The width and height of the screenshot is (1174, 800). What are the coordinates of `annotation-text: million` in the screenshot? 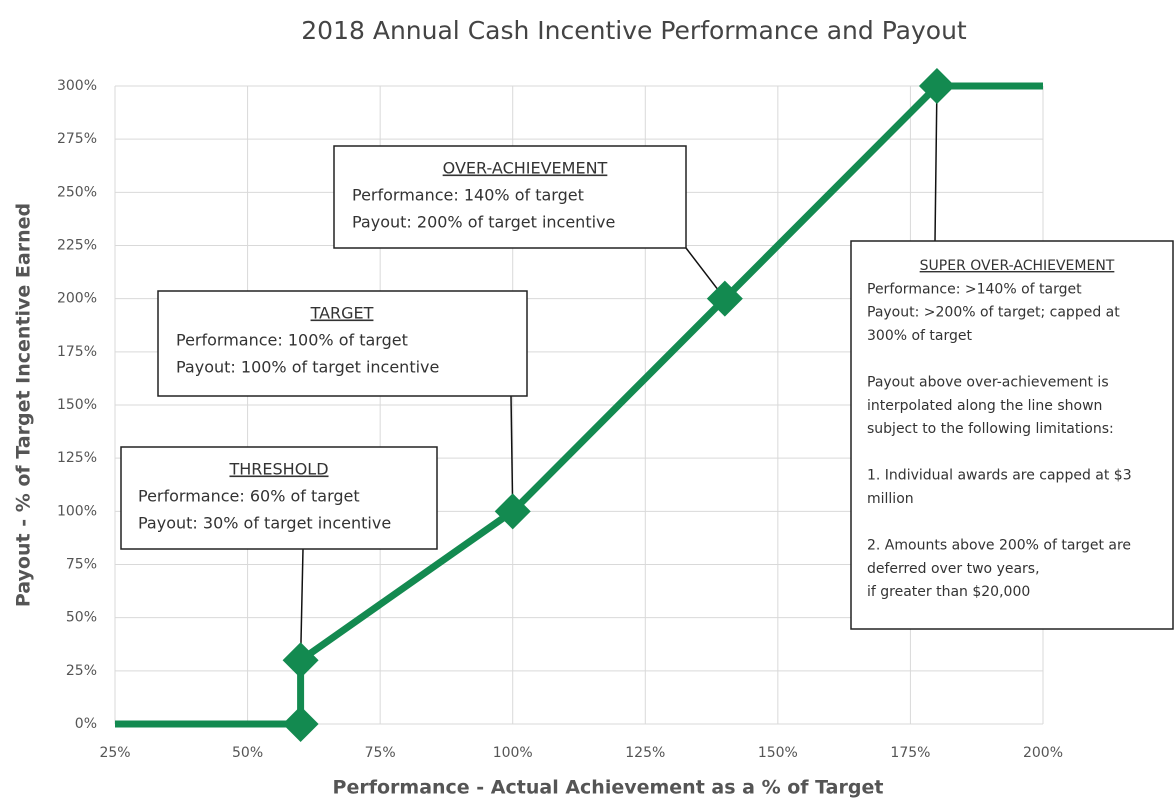 It's located at (890, 499).